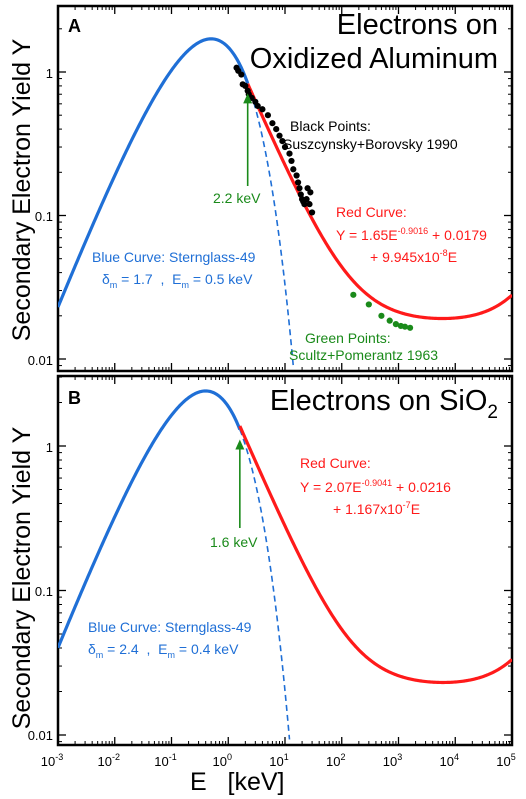  What do you see at coordinates (407, 505) in the screenshot?
I see `formula-exponent: -7` at bounding box center [407, 505].